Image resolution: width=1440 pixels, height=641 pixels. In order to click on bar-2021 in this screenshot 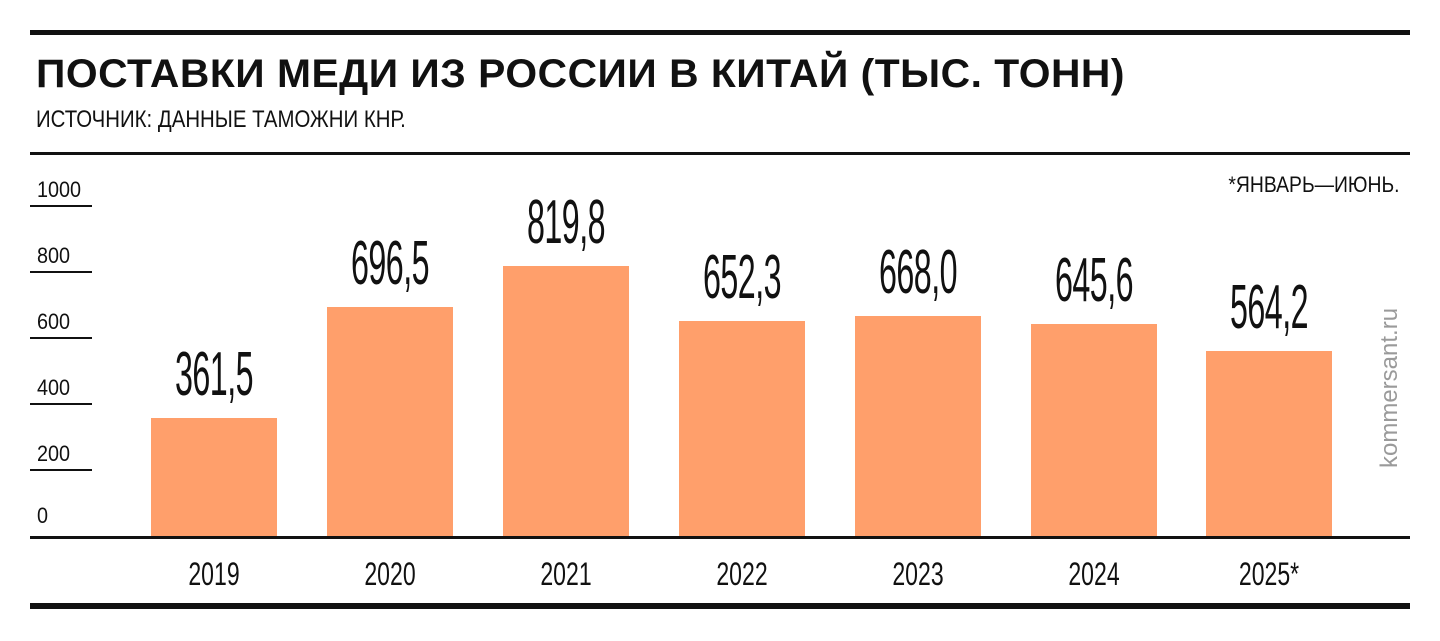, I will do `click(565, 401)`.